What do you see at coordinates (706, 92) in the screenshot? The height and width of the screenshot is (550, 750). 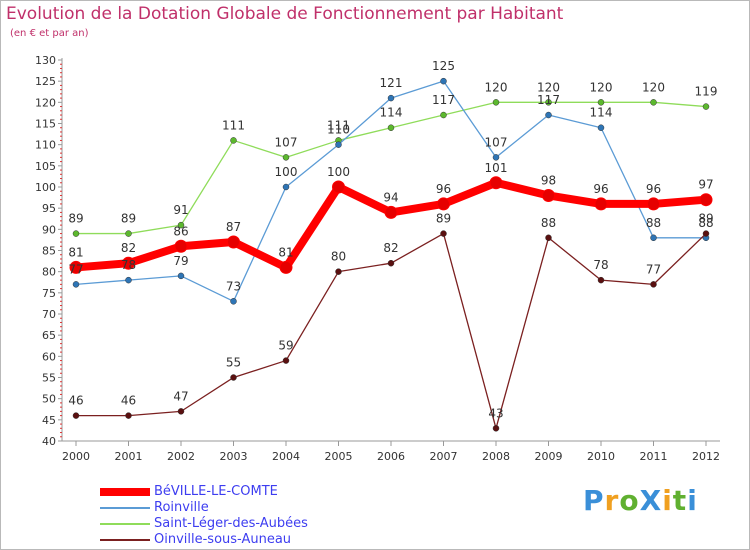 I see `data-label: 119` at bounding box center [706, 92].